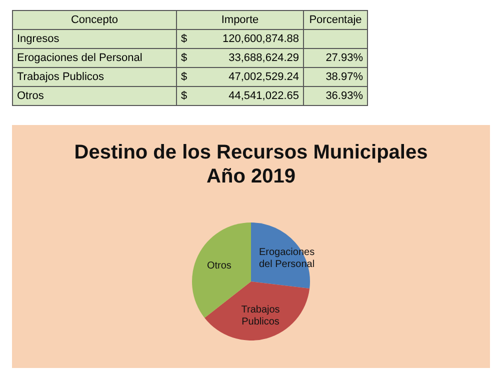 Image resolution: width=500 pixels, height=380 pixels. I want to click on category-label: Ingresos, so click(94, 39).